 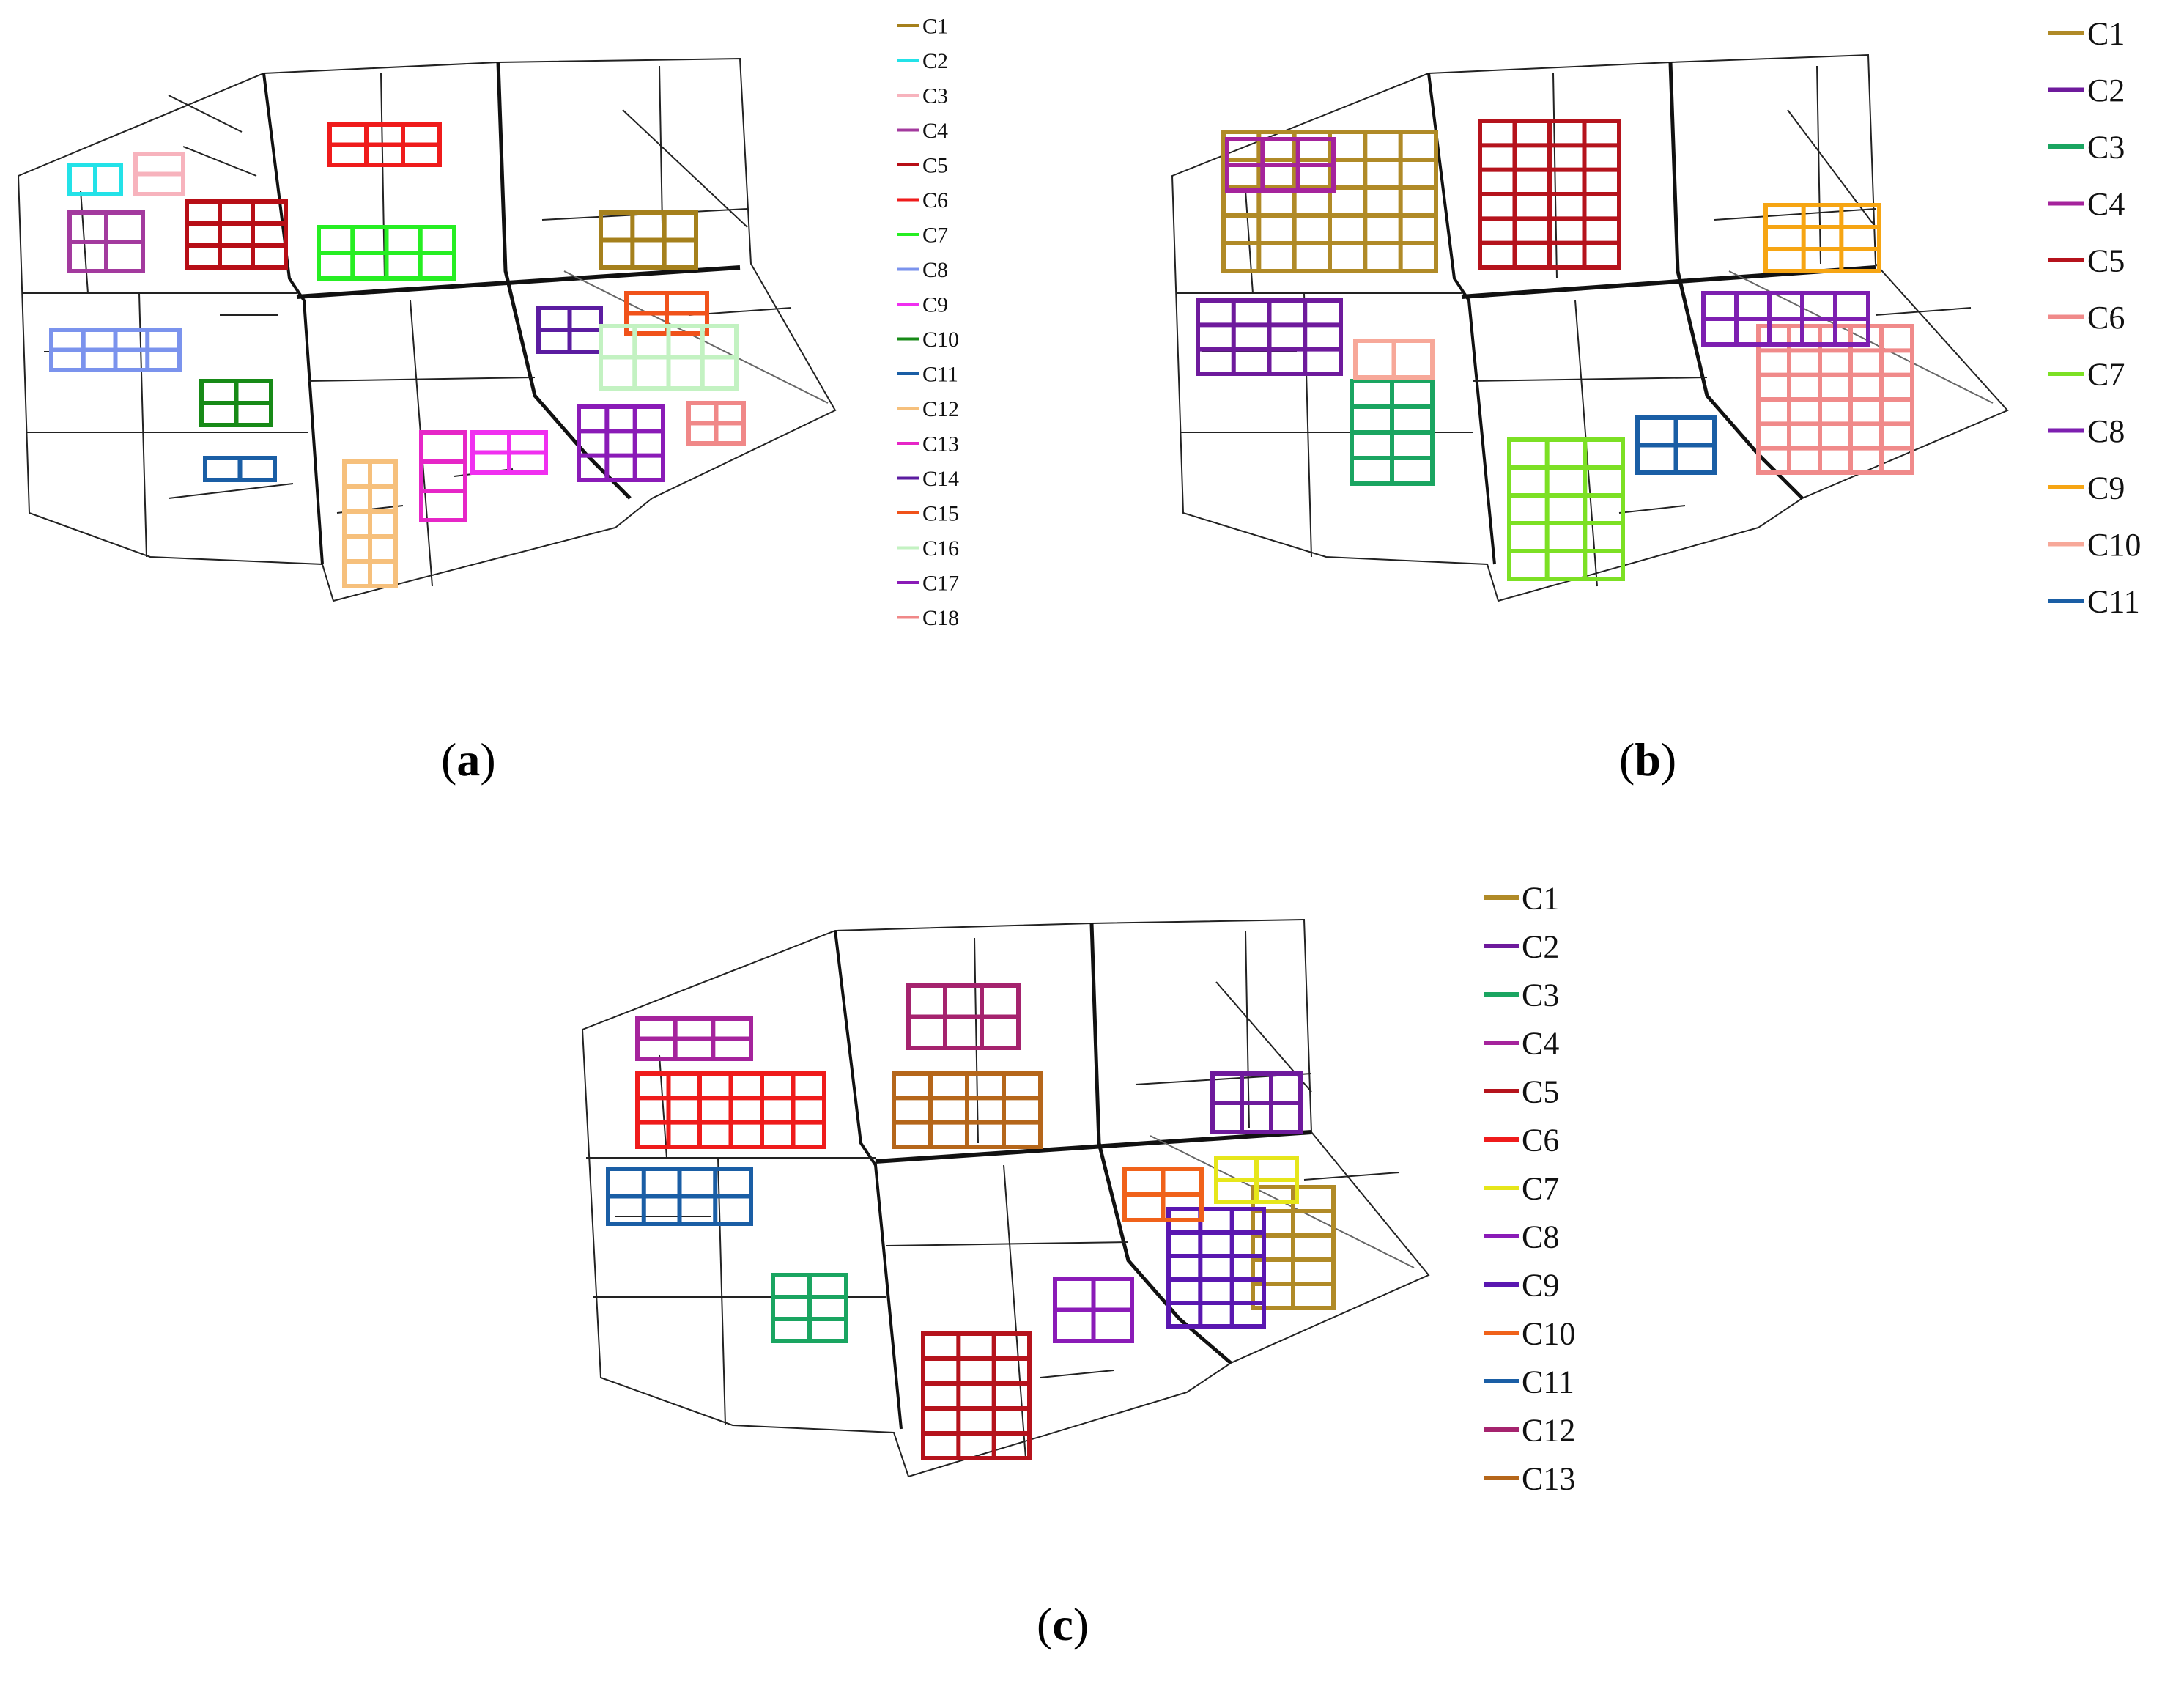 I want to click on cluster-a-c16, so click(x=669, y=357).